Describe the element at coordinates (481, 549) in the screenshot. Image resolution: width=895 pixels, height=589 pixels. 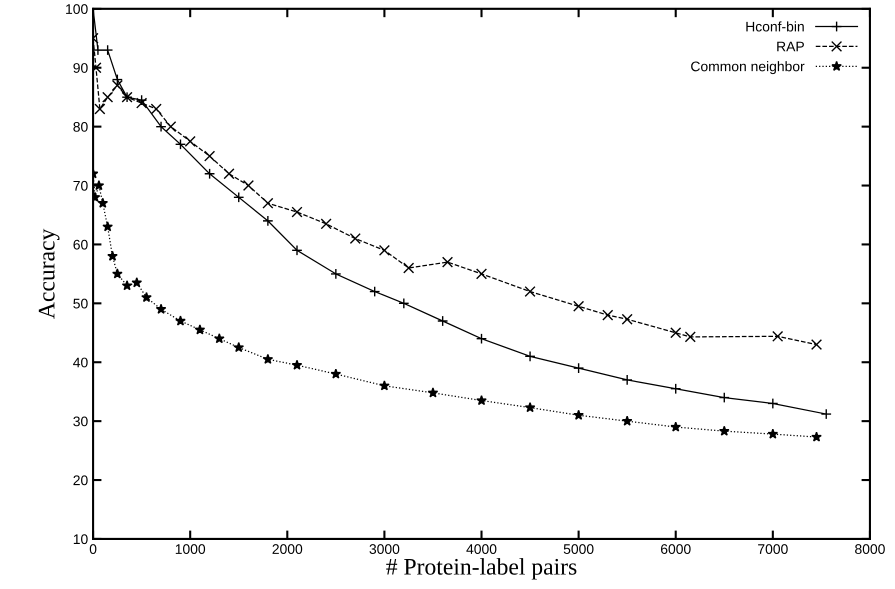
I see `x-tick-label: 4000` at that location.